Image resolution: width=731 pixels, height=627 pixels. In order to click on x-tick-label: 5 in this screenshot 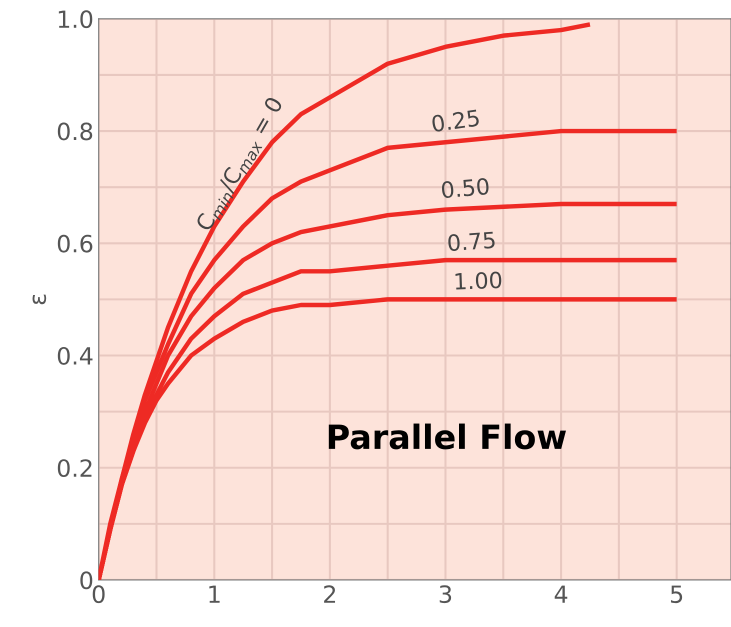, I will do `click(676, 595)`.